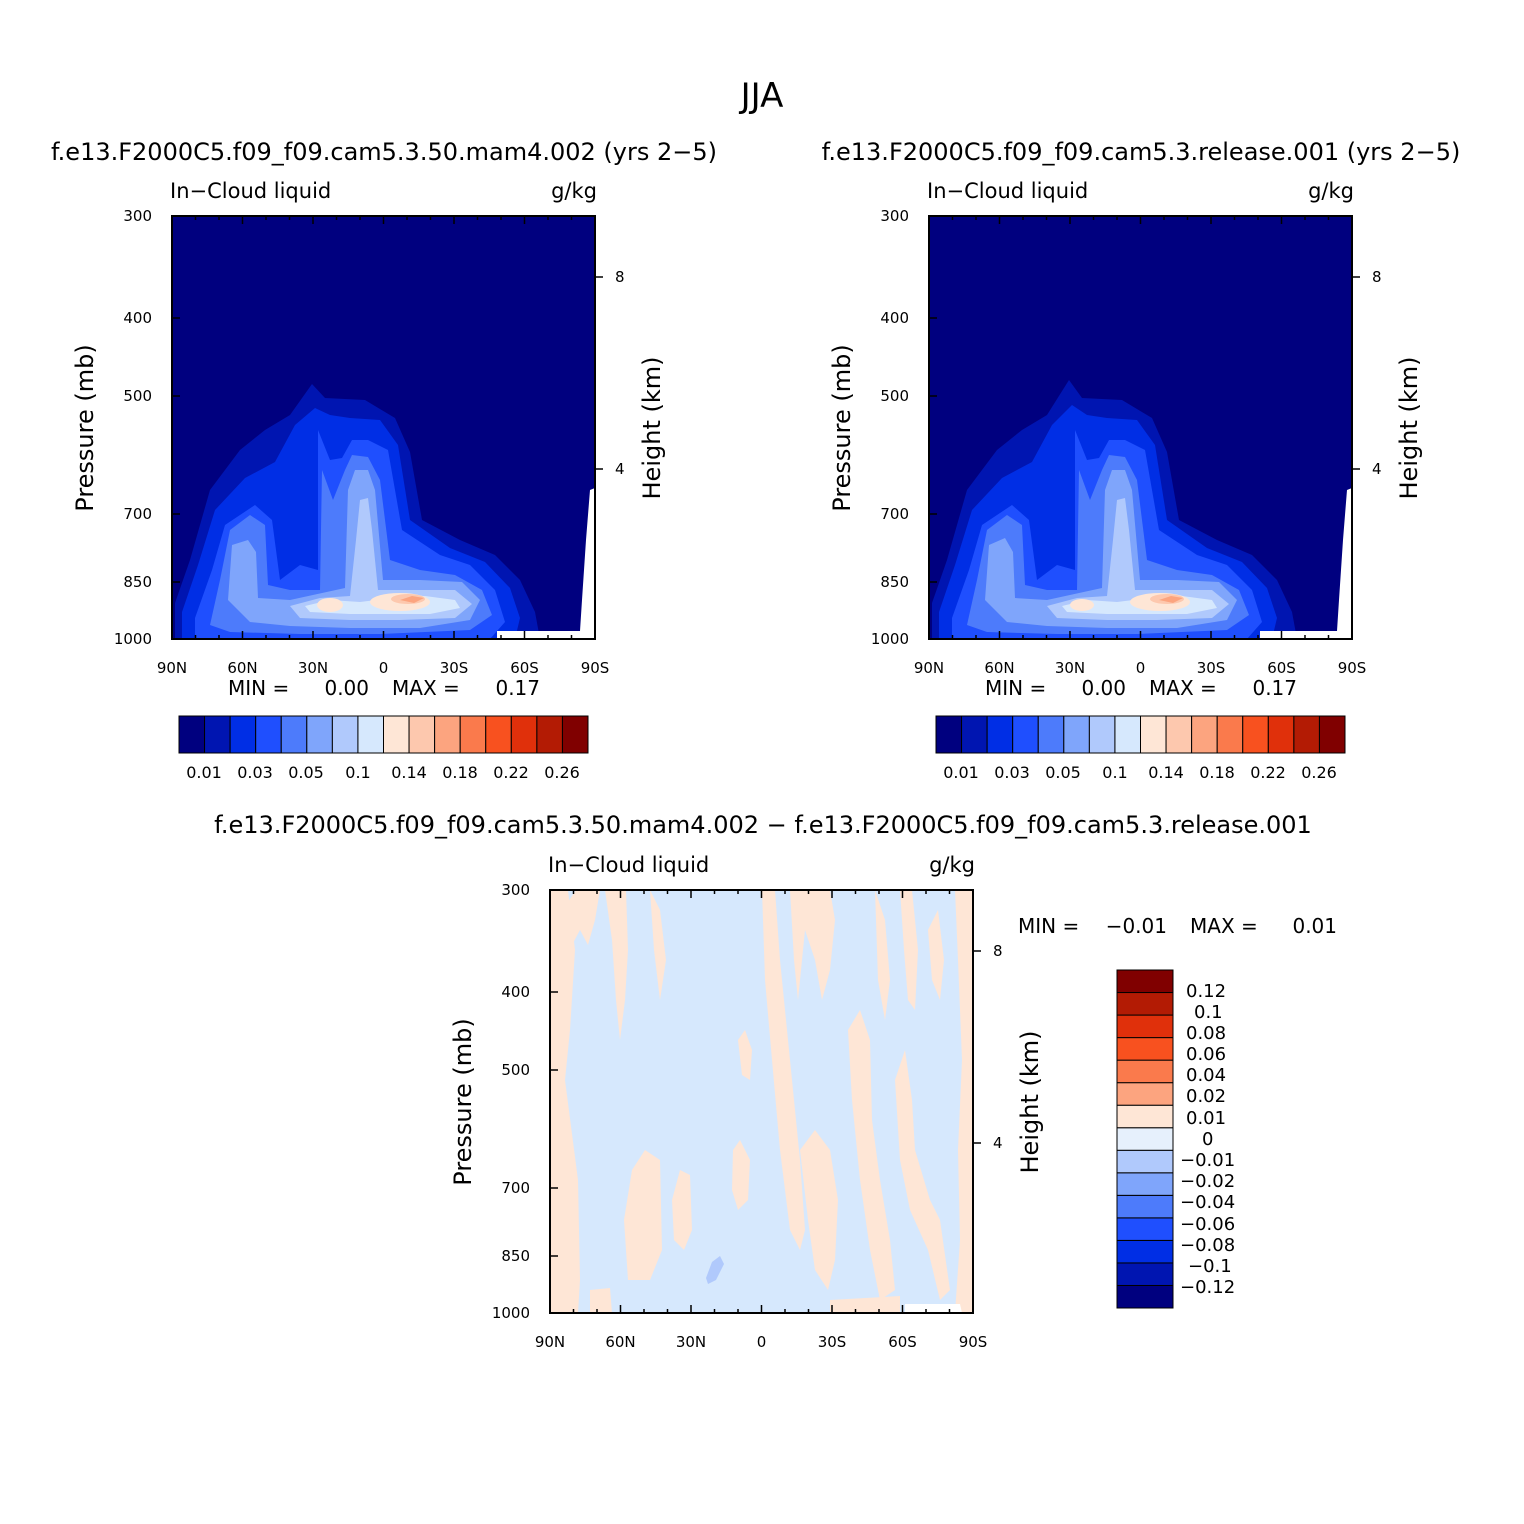 Image resolution: width=1524 pixels, height=1524 pixels. I want to click on y-right-axis-label: Height (km), so click(1409, 428).